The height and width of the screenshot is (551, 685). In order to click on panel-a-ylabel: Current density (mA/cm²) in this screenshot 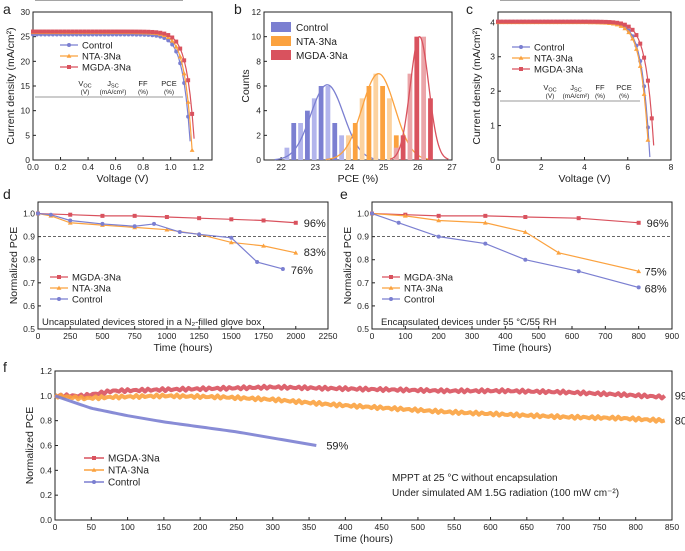, I will do `click(11, 85)`.